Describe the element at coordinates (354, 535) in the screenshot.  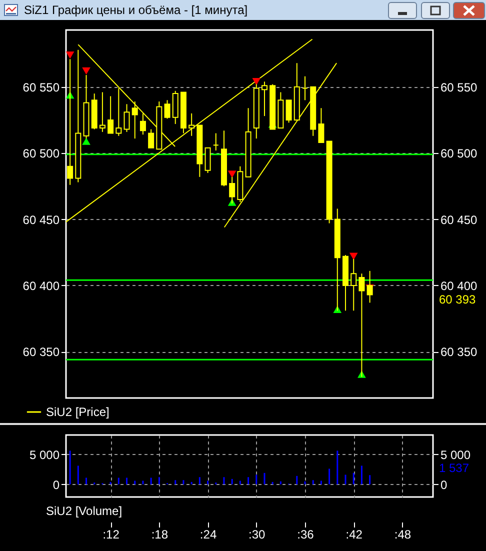
I see `x-tick-label: :42` at that location.